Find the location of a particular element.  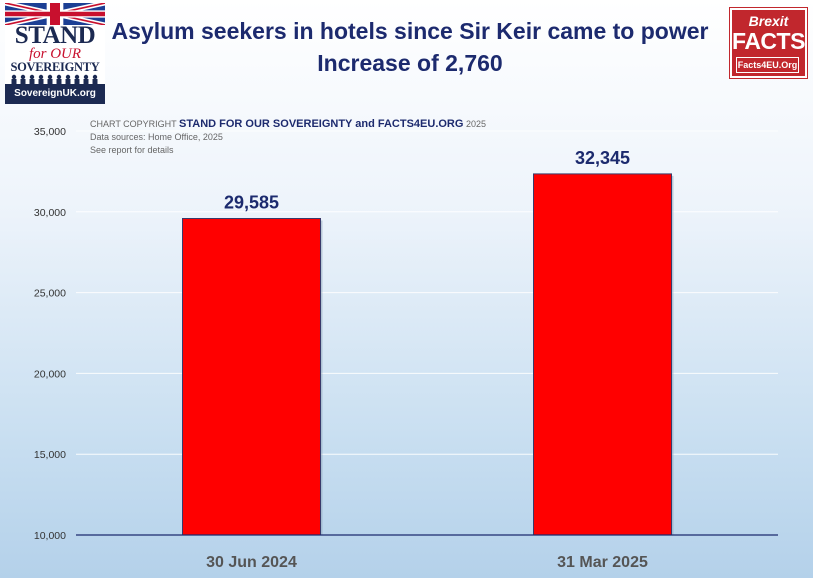

y-tick-label: 10,000 is located at coordinates (50, 536).